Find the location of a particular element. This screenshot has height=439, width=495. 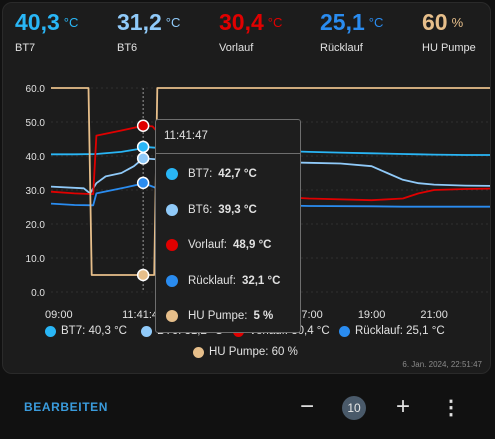

y-tick-label: 0.0 is located at coordinates (38, 293).